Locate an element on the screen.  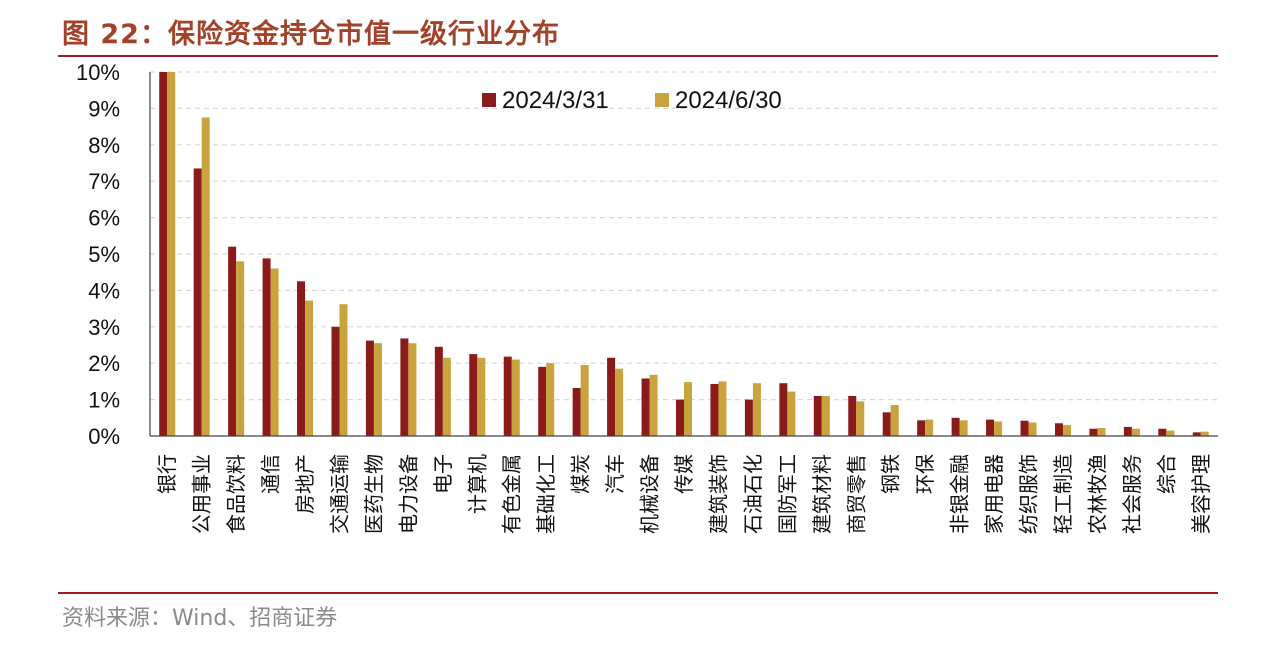
y-axis: 0% 1% 2% 3% 4% 5% 6% 7% 8% 9% 10% is located at coordinates (113, 254).